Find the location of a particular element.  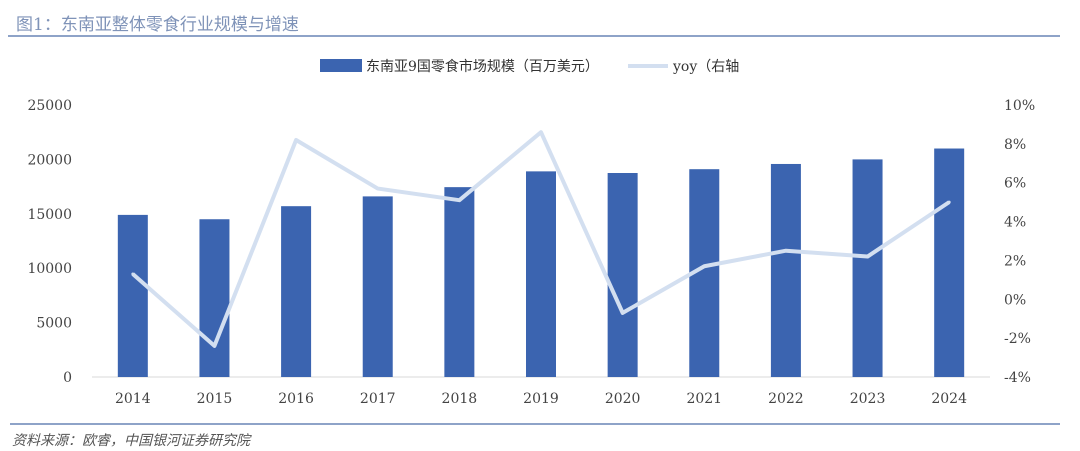

bar-2024 is located at coordinates (949, 262).